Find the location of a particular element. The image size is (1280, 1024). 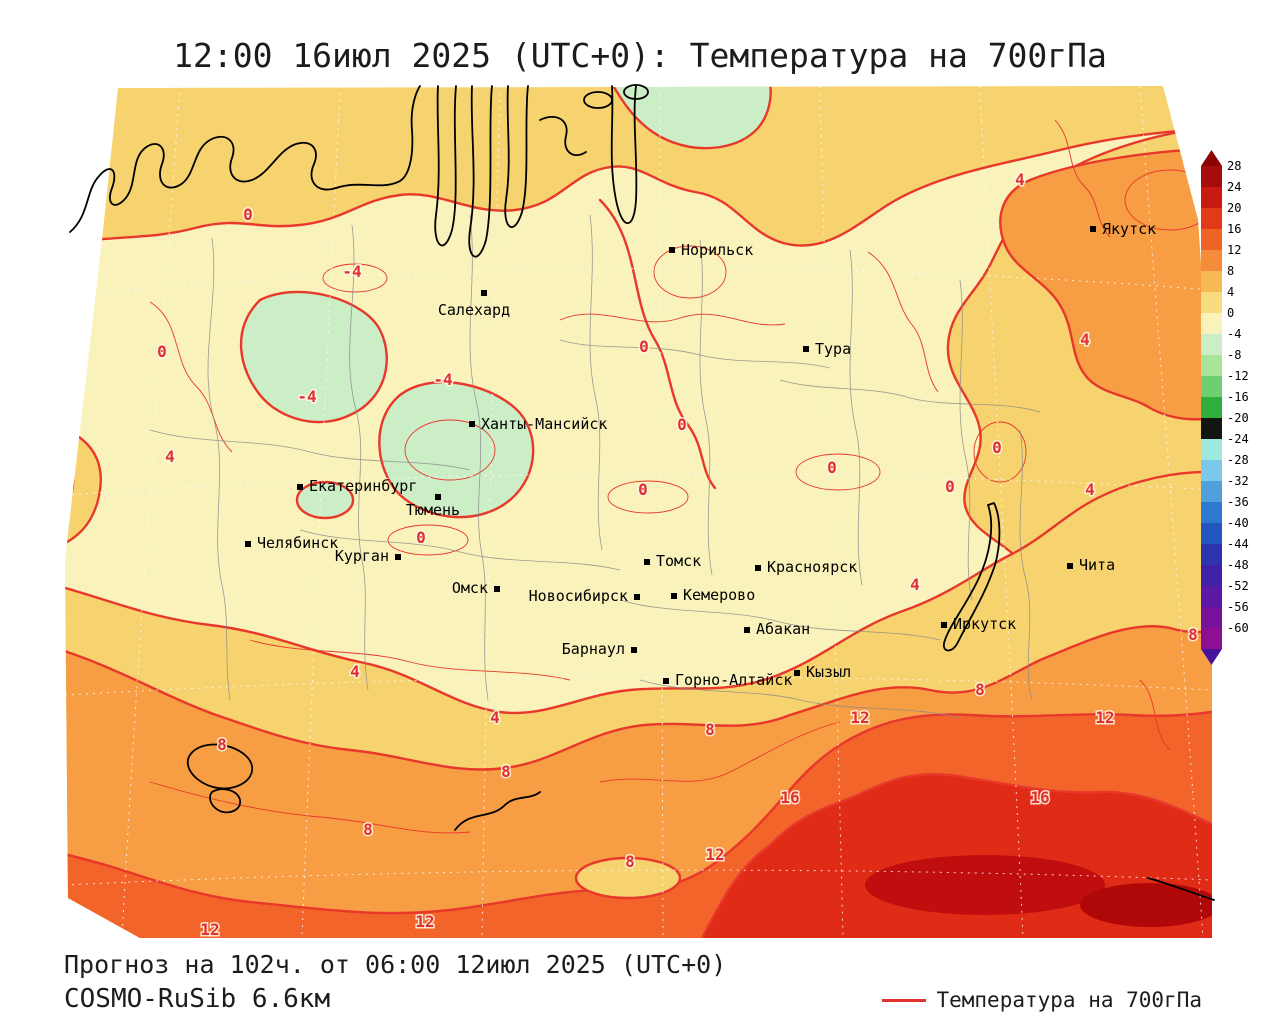

city: Челябинск is located at coordinates (291, 543).